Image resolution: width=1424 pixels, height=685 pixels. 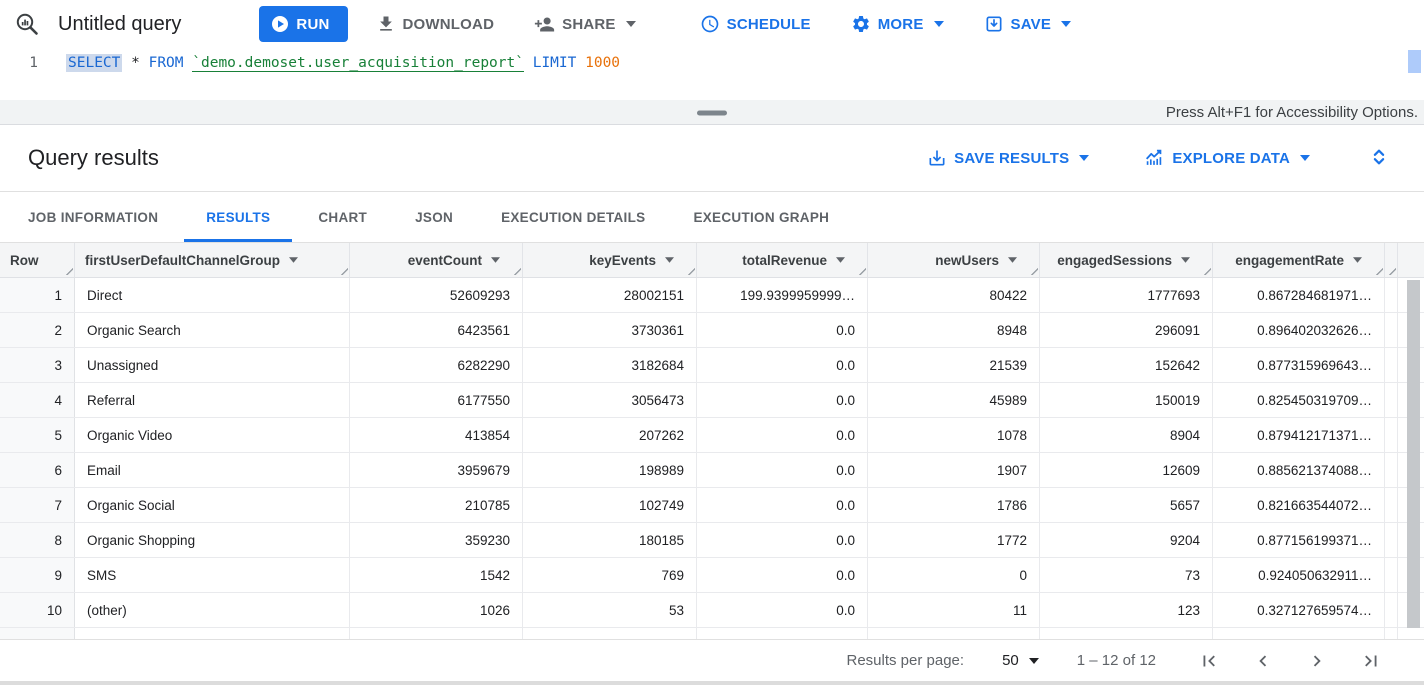 What do you see at coordinates (585, 24) in the screenshot?
I see `share-button: SHARE` at bounding box center [585, 24].